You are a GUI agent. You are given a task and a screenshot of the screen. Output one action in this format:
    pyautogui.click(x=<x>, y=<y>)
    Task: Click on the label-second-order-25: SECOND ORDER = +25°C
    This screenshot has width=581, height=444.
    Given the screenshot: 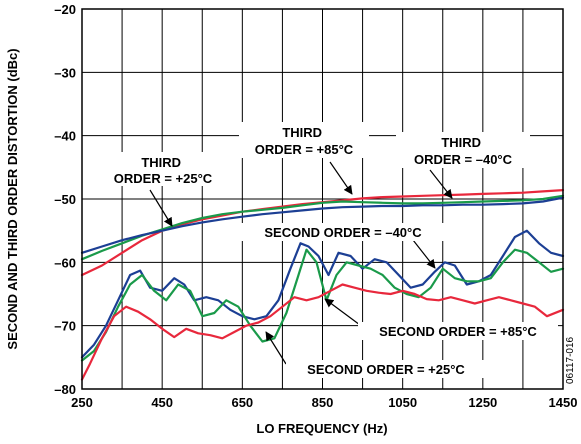 What is the action you would take?
    pyautogui.click(x=386, y=369)
    